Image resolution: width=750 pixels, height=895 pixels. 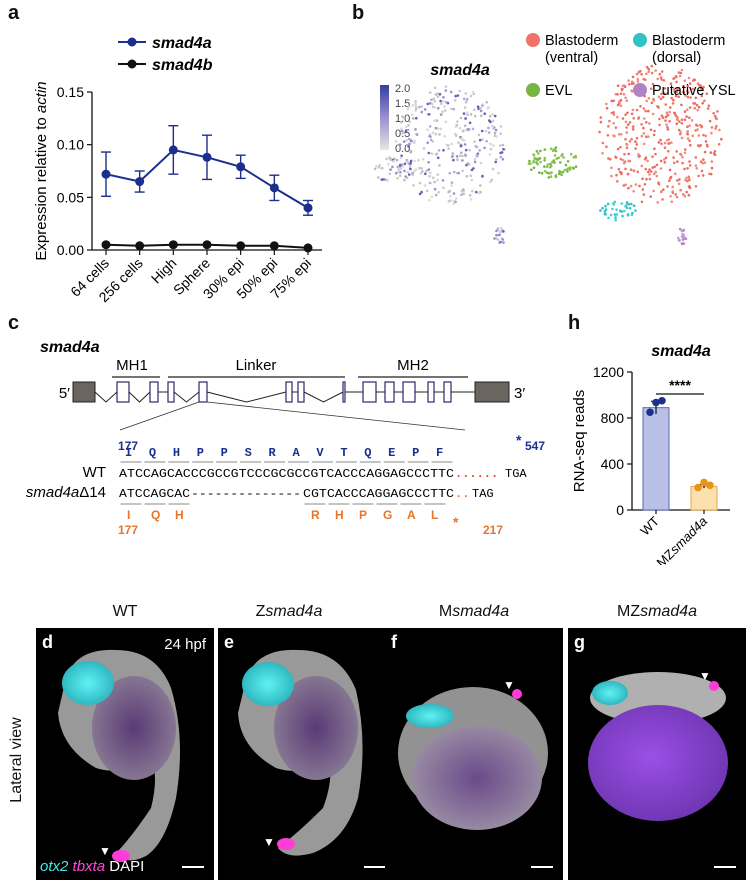 I want to click on arrowhead-icon: ▼, so click(x=509, y=685).